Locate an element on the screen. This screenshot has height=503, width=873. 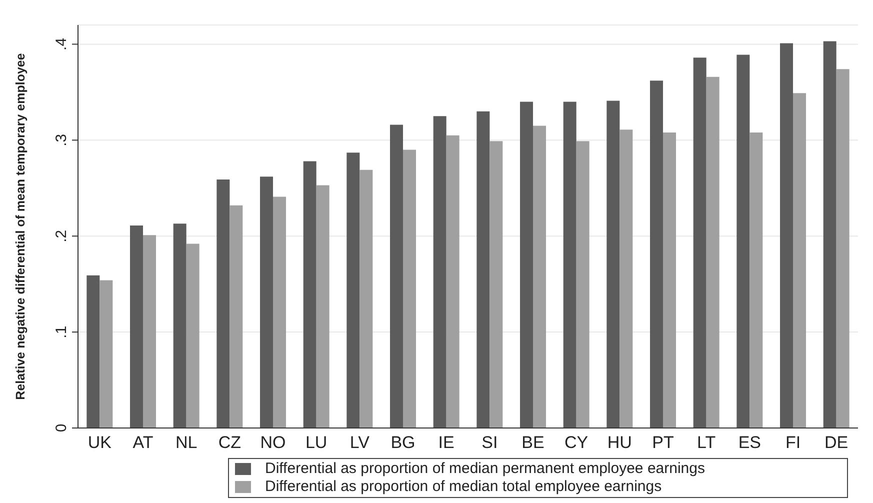
x-tick-label: CZ is located at coordinates (230, 442).